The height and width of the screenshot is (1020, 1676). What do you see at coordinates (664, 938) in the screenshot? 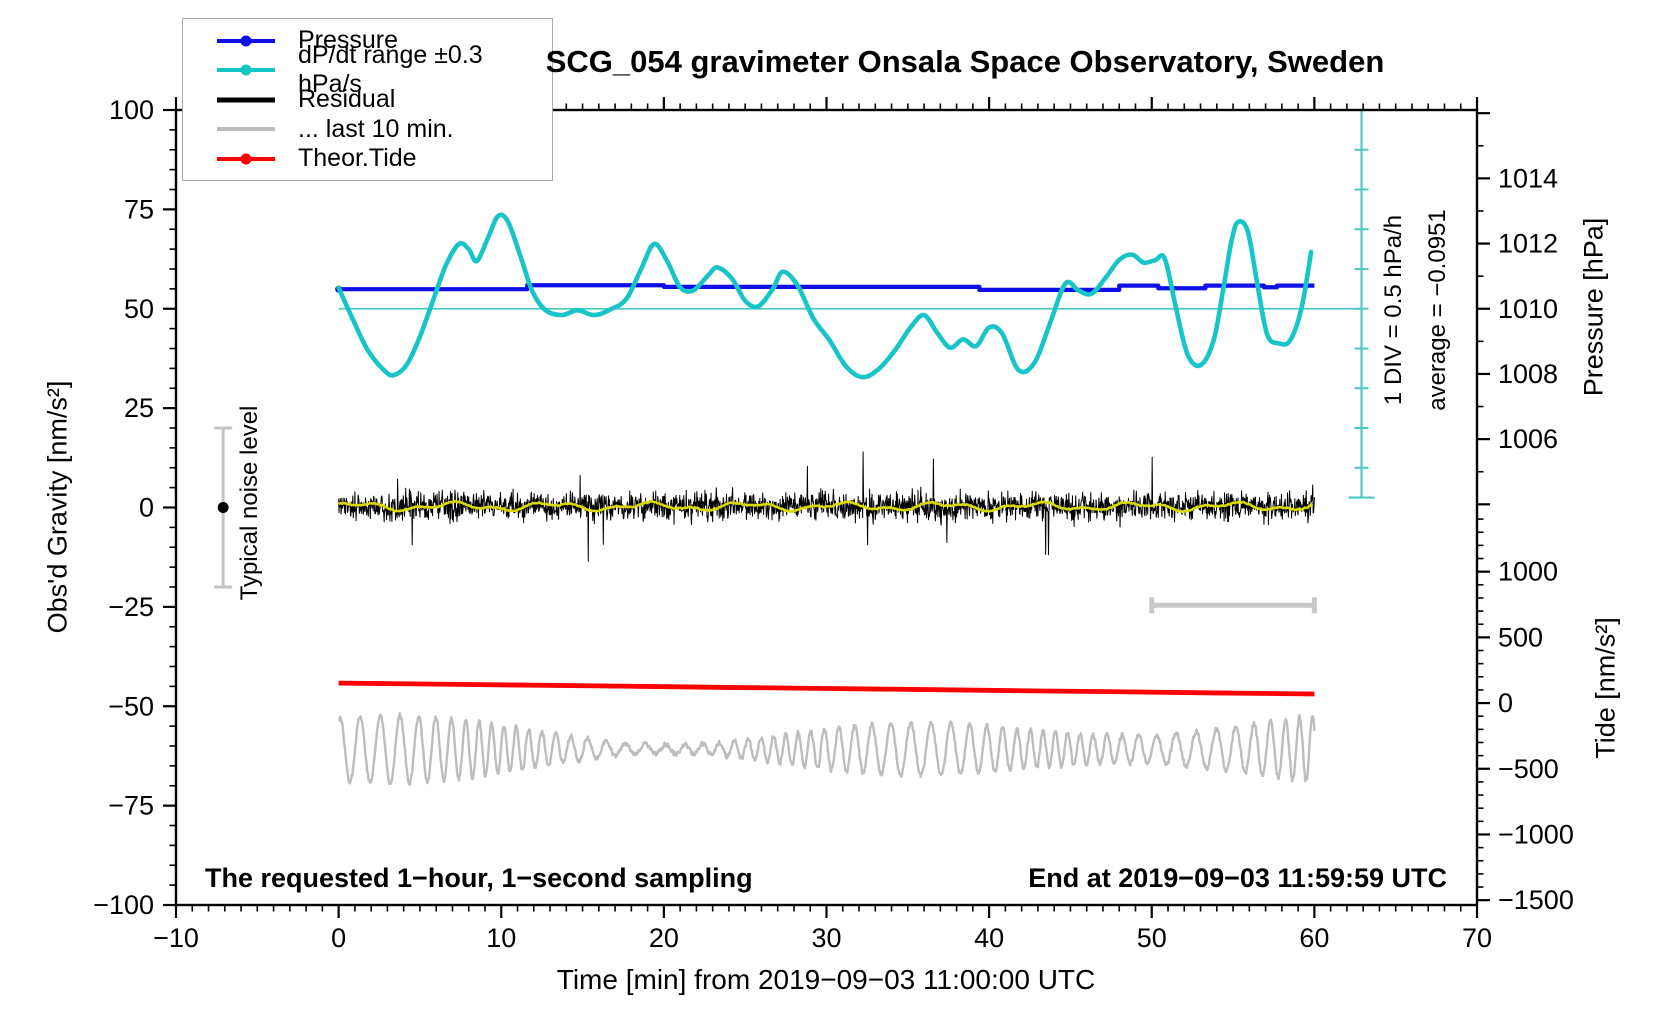
I see `x-axis-tick-label: 20` at bounding box center [664, 938].